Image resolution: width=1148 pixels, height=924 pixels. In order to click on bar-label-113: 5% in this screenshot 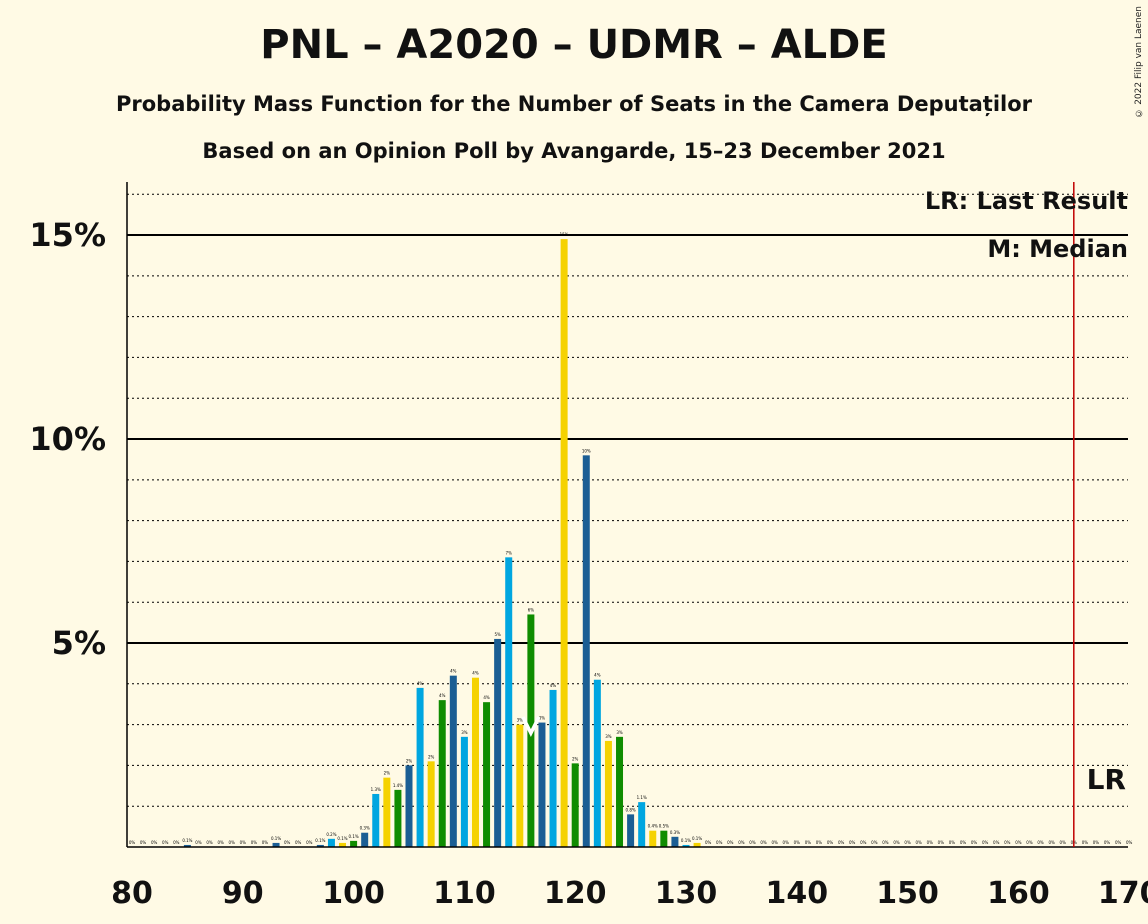, I will do `click(497, 634)`.